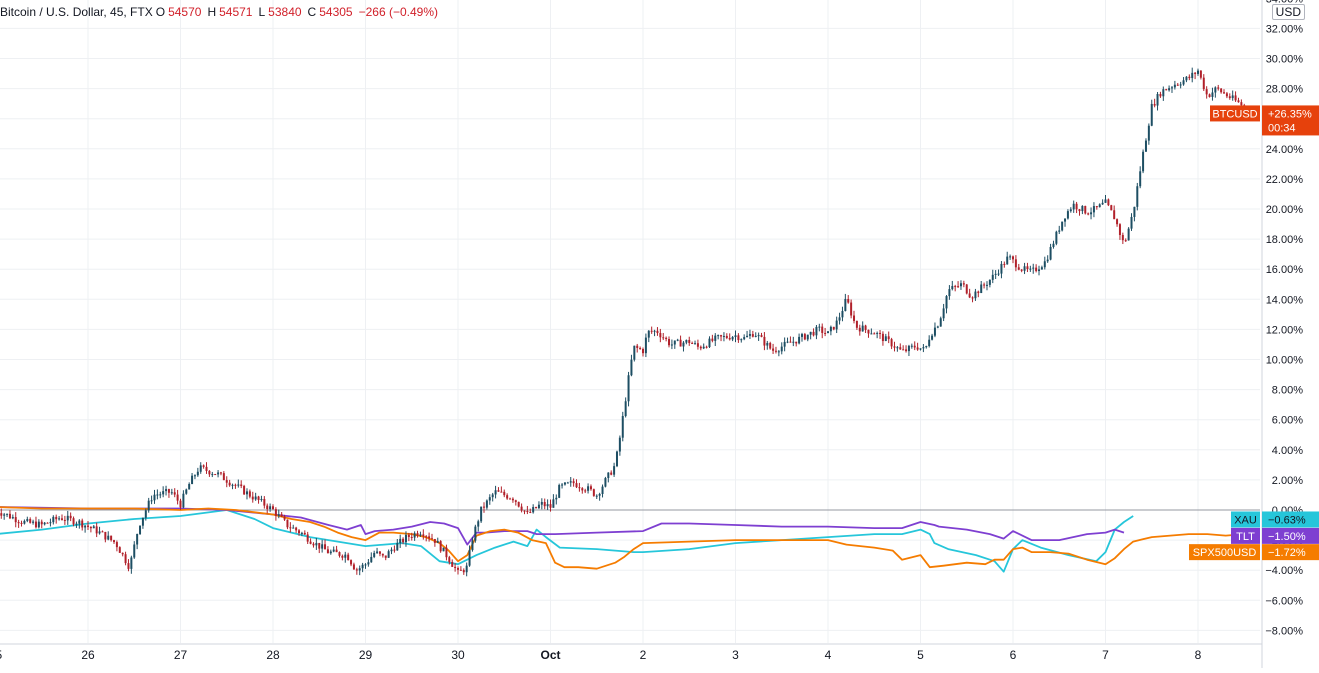  Describe the element at coordinates (181, 655) in the screenshot. I see `x-tick-label: 27` at that location.